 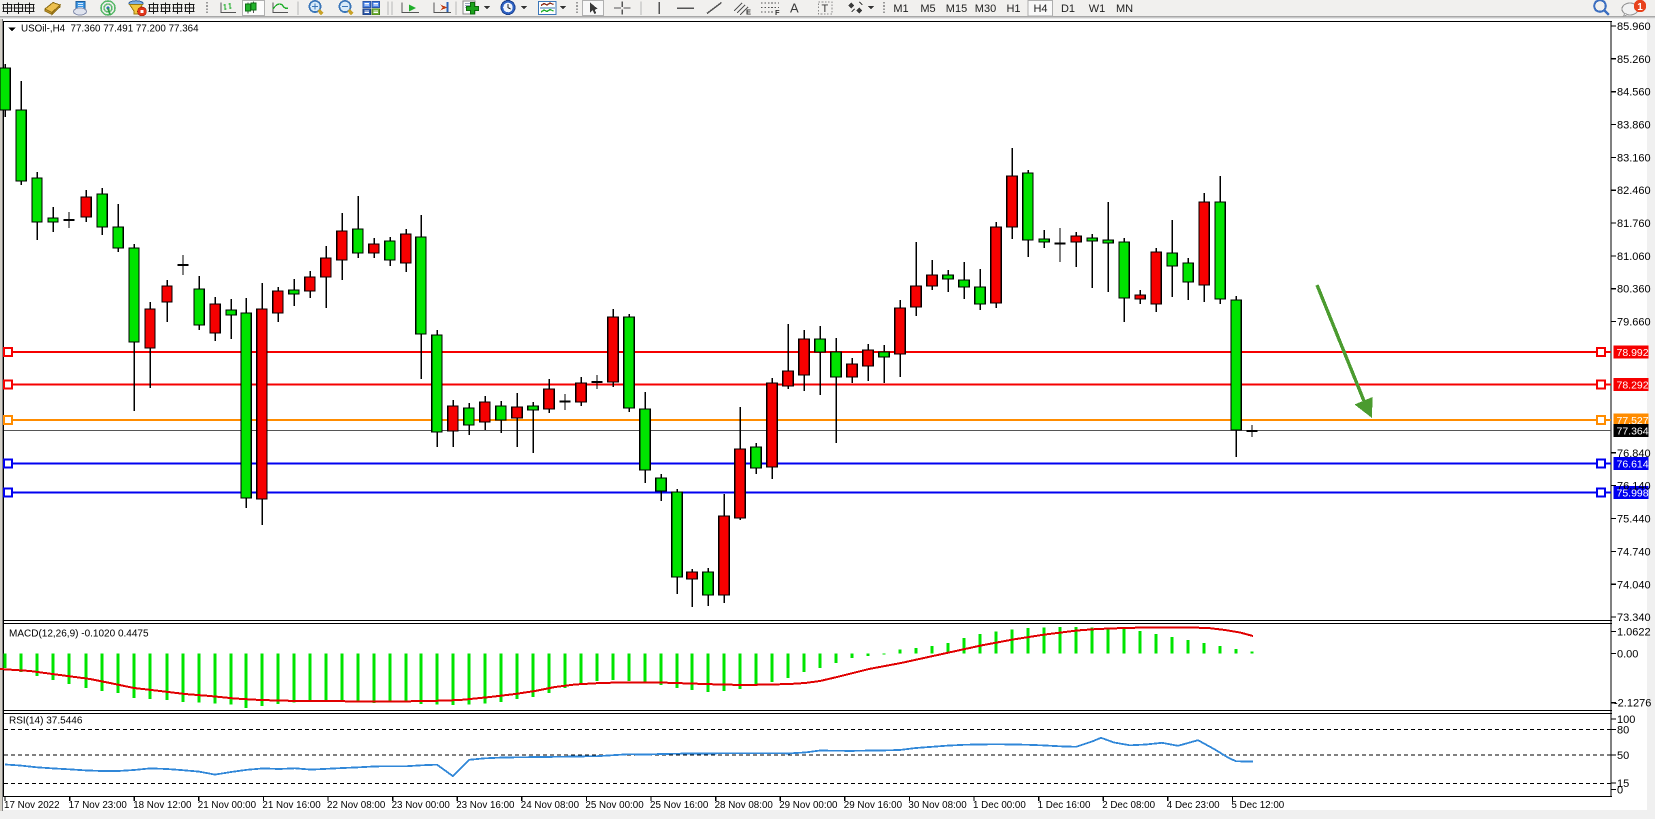 What do you see at coordinates (927, 9) in the screenshot?
I see `svg-text: M5` at bounding box center [927, 9].